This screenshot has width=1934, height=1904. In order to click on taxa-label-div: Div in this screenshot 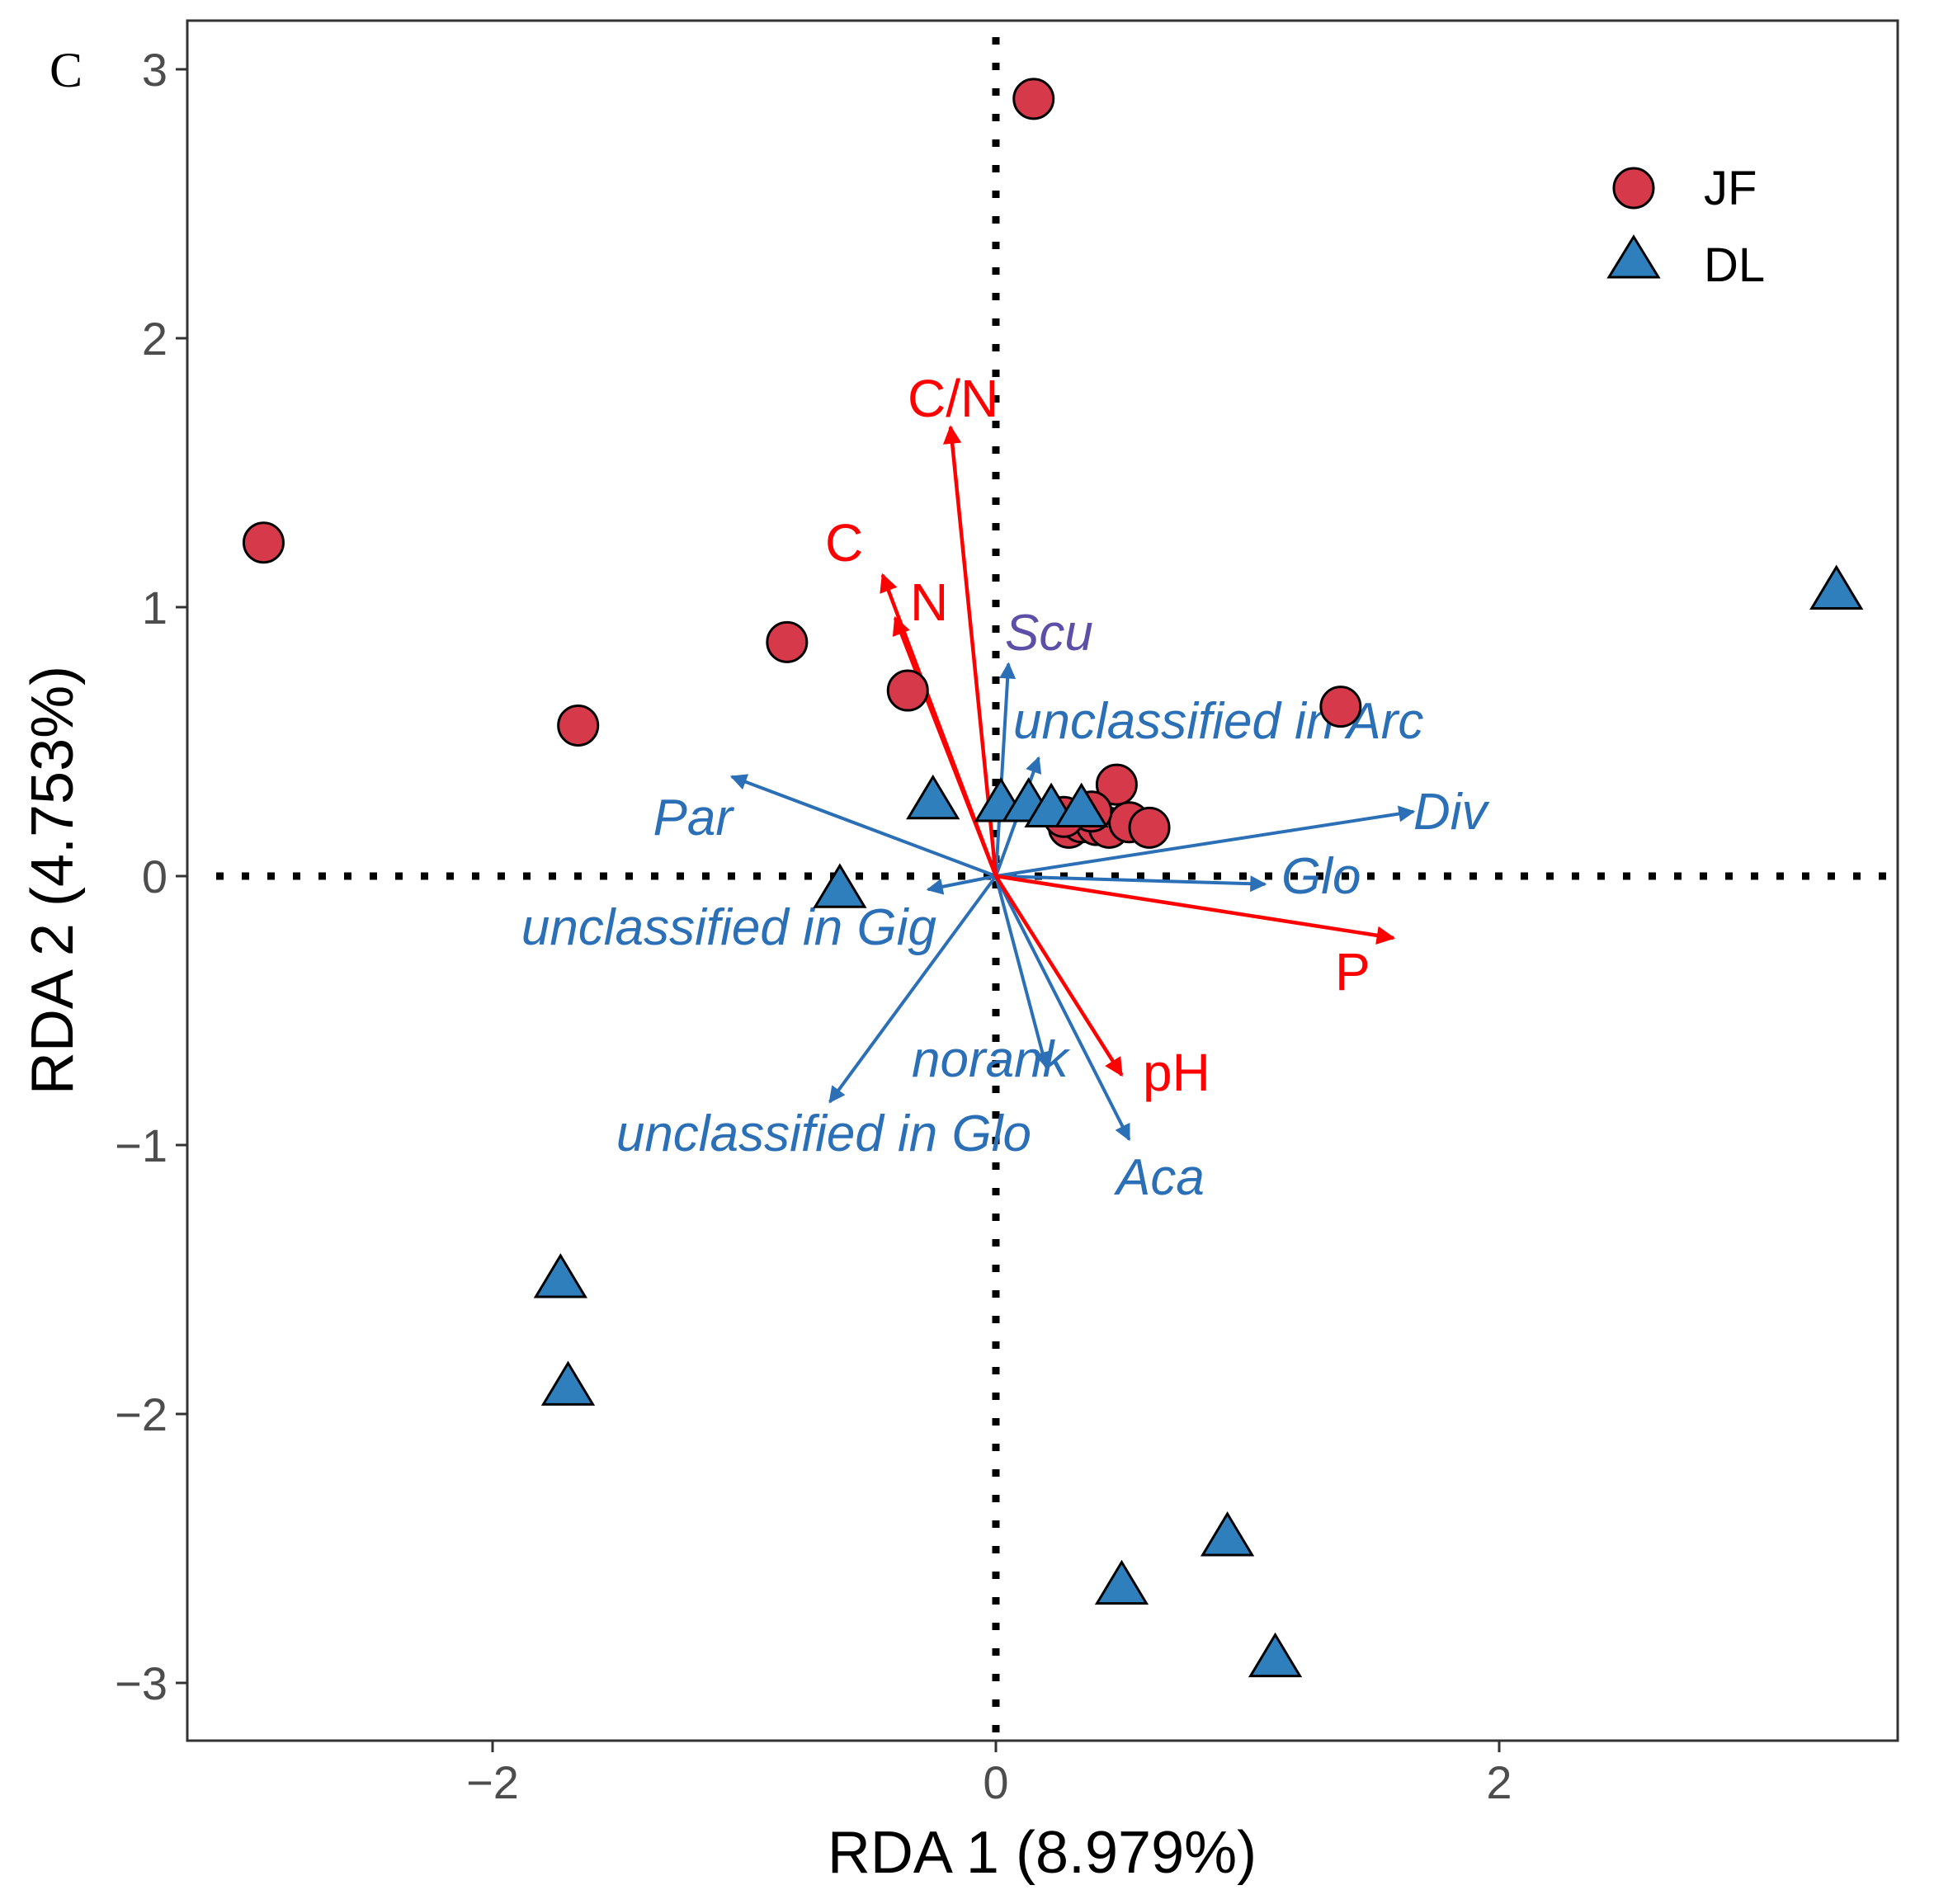, I will do `click(1452, 812)`.